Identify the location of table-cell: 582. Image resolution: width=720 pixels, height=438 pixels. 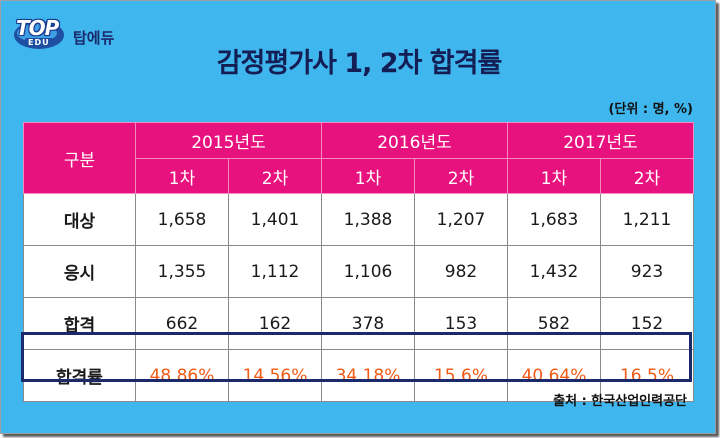
(554, 323).